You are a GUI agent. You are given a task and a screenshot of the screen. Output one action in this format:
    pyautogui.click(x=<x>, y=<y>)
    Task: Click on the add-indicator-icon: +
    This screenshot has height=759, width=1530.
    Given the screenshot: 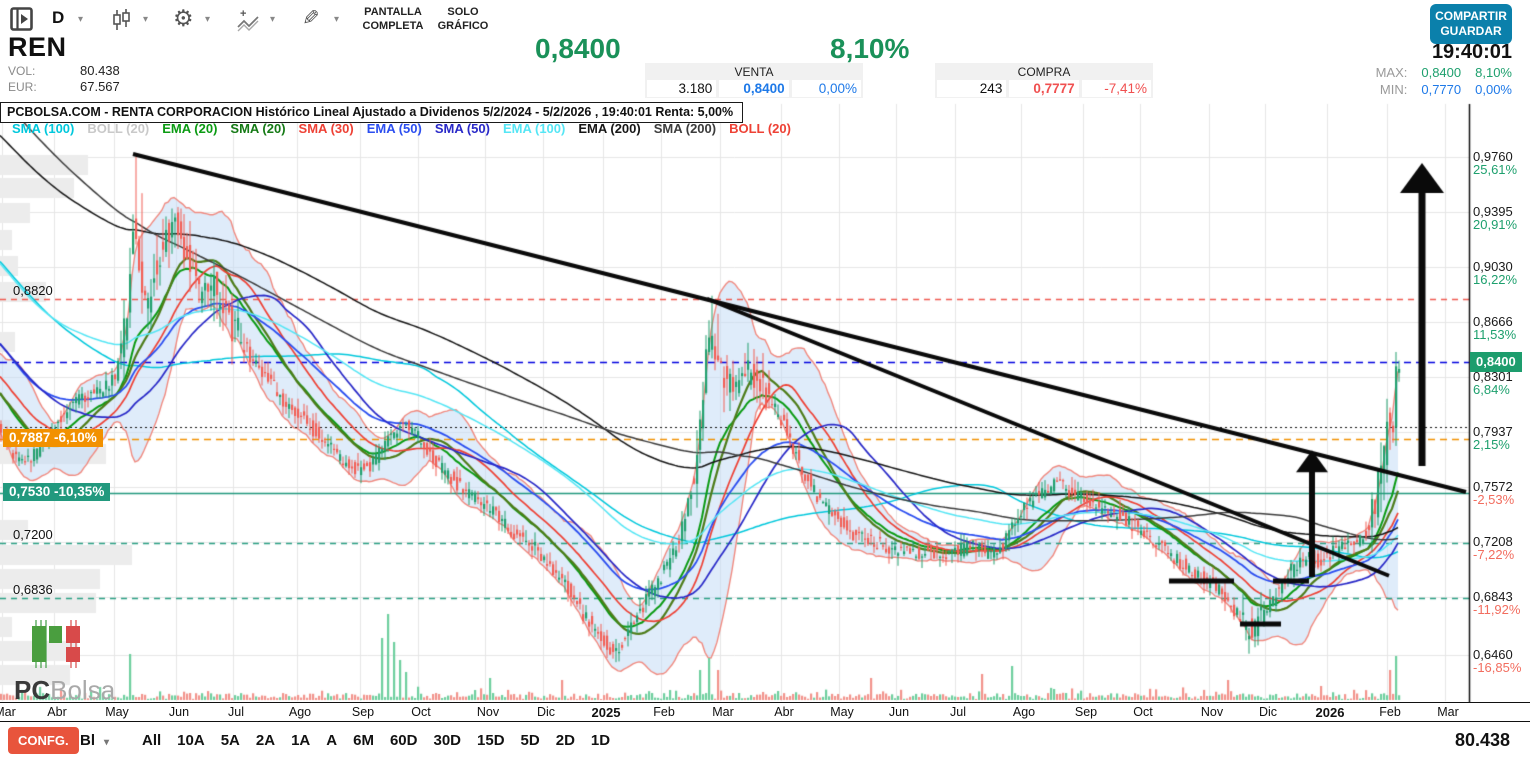 What is the action you would take?
    pyautogui.click(x=249, y=22)
    